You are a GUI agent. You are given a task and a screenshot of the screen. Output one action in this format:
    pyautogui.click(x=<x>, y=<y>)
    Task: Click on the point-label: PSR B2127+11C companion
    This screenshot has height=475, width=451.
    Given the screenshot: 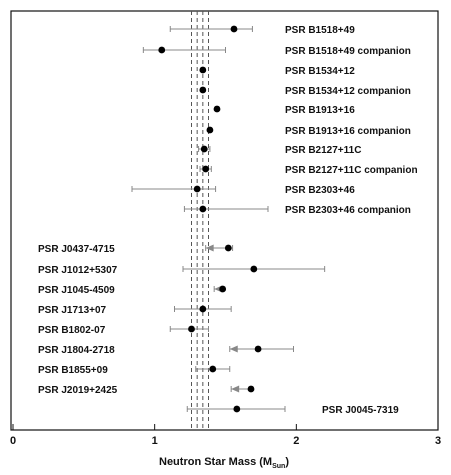 What is the action you would take?
    pyautogui.click(x=351, y=170)
    